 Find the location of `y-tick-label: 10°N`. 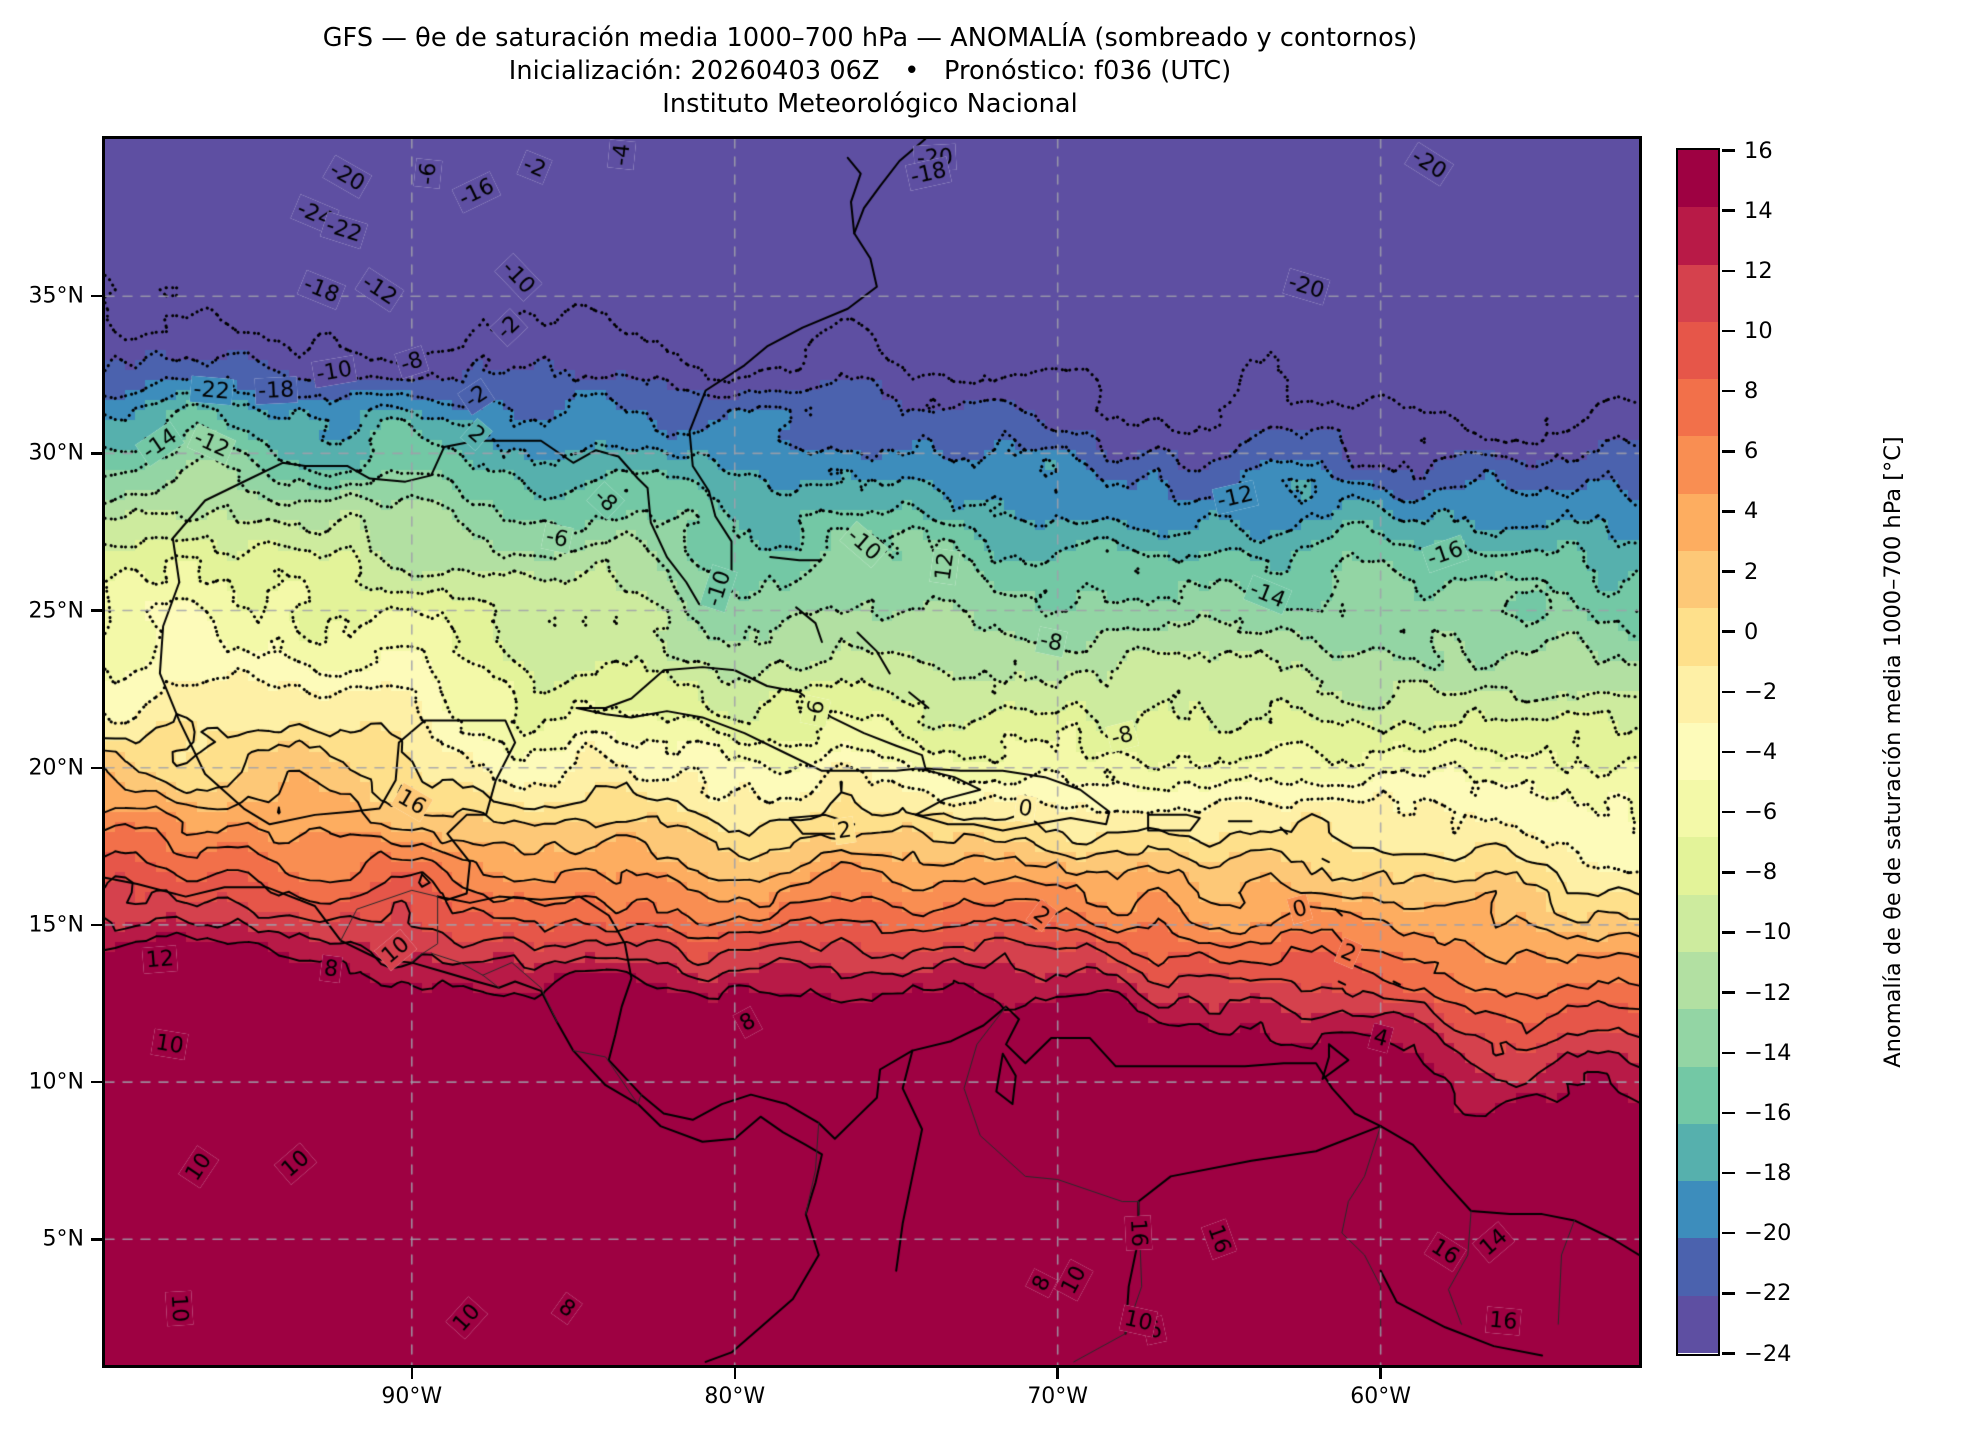

y-tick-label: 10°N is located at coordinates (56, 1082).